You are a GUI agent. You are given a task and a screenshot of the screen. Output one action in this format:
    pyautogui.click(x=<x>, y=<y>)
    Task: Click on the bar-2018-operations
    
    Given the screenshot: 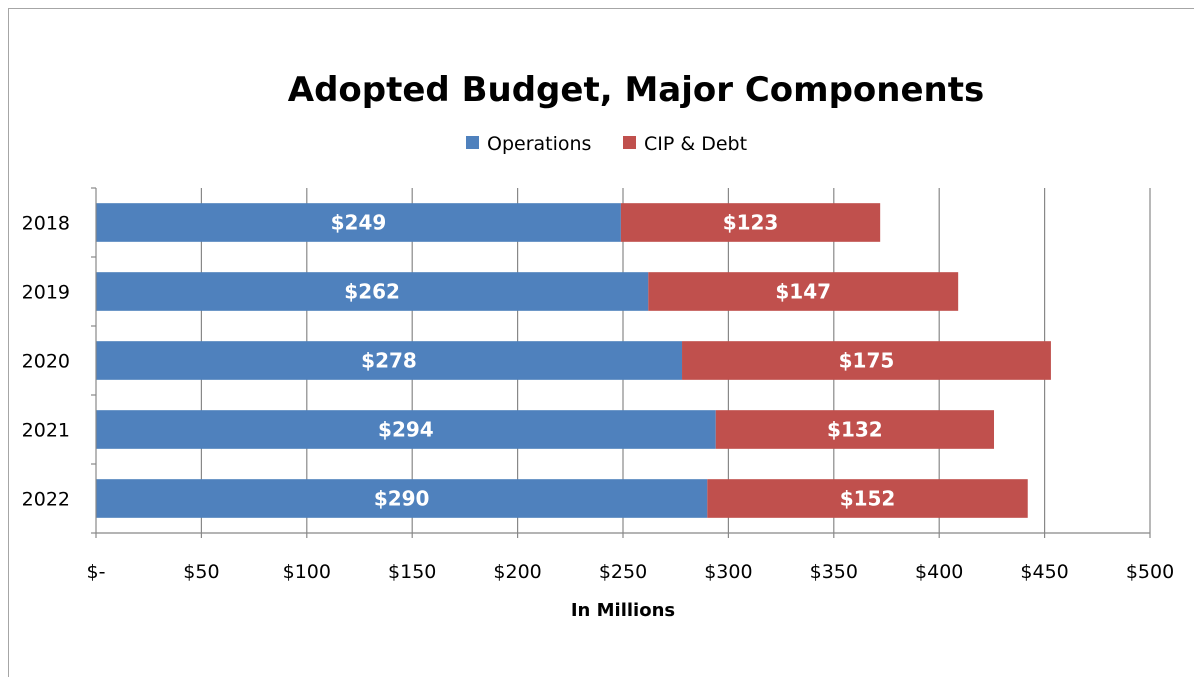 What is the action you would take?
    pyautogui.click(x=358, y=222)
    